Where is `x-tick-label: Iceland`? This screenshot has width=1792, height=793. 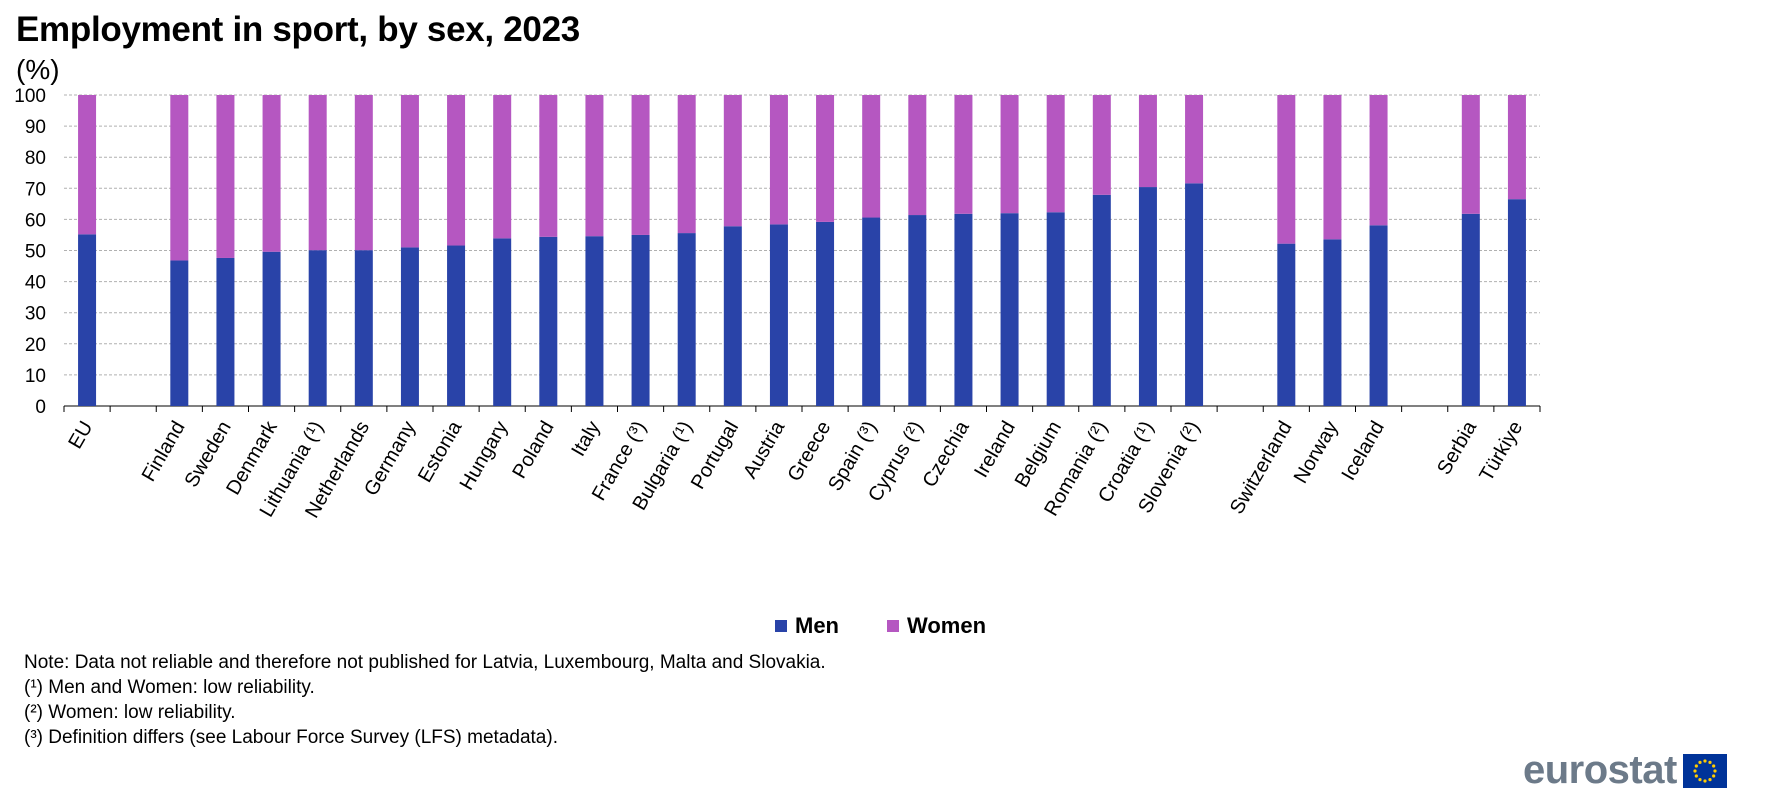 x-tick-label: Iceland is located at coordinates (1363, 451).